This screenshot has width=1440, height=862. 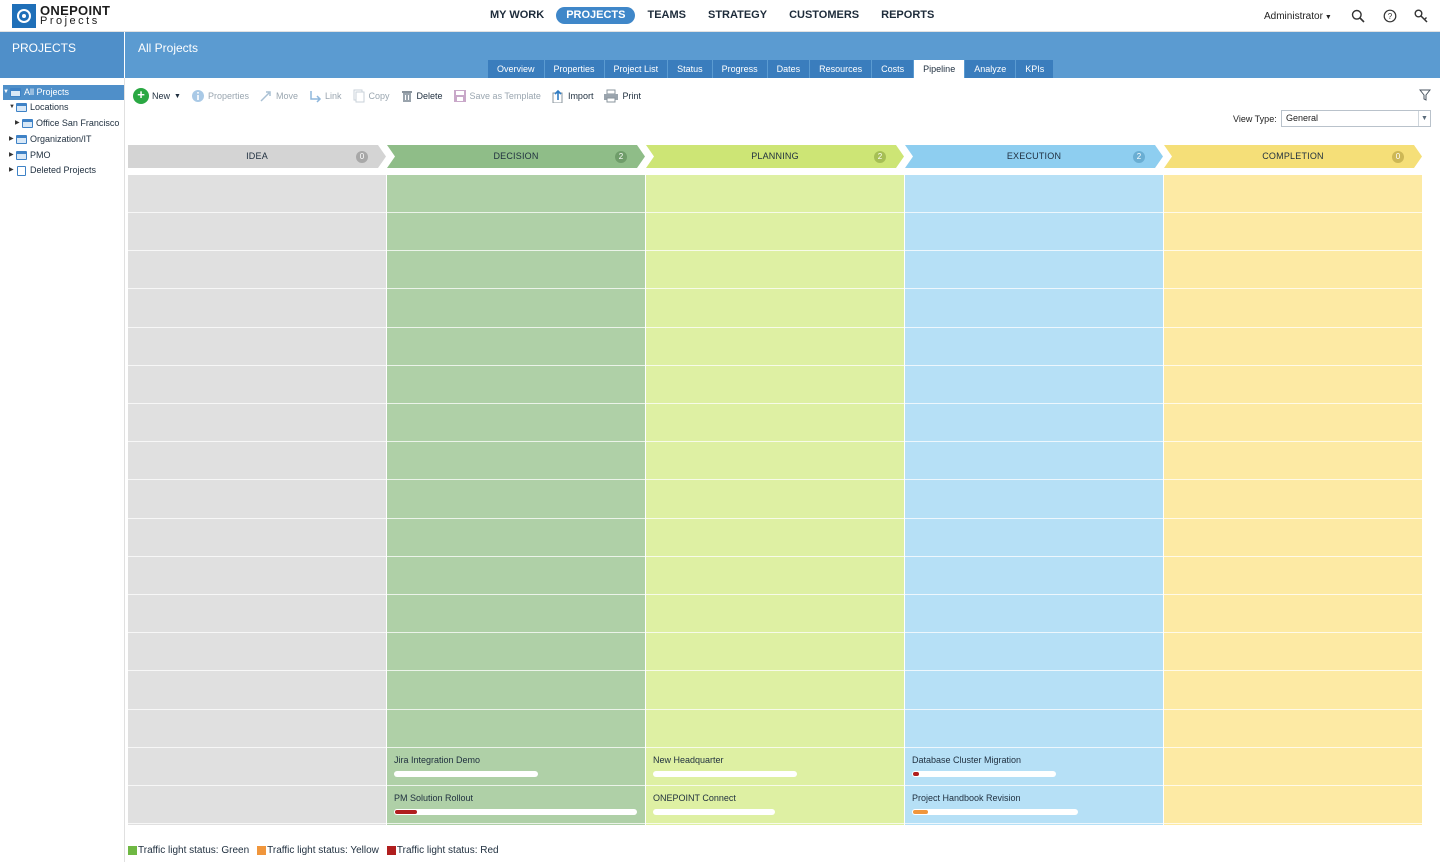 I want to click on print-button: Print, so click(x=622, y=96).